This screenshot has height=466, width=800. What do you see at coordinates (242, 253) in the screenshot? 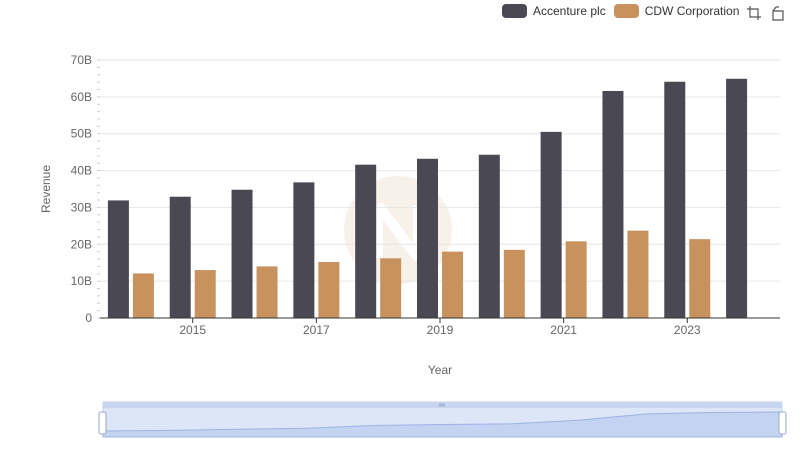
I see `bar-accenture-2016` at bounding box center [242, 253].